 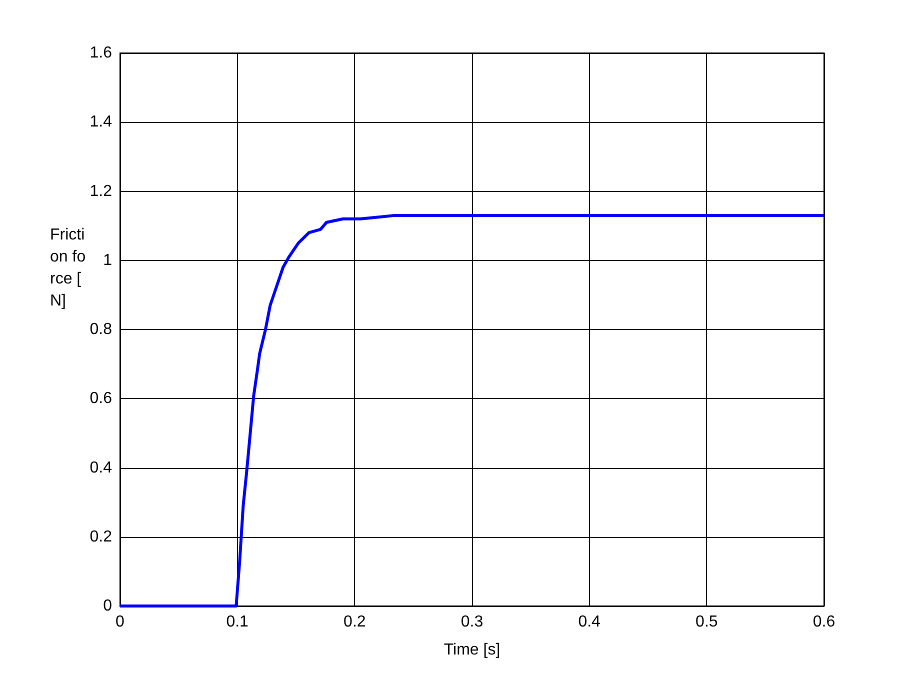 I want to click on y-tick-label: 0.2, so click(x=101, y=537).